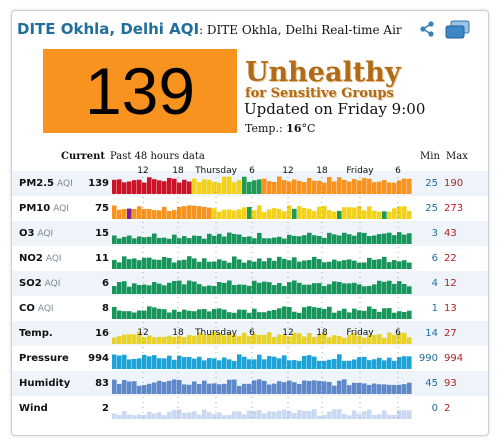 The height and width of the screenshot is (443, 500). Describe the element at coordinates (36, 233) in the screenshot. I see `row-label: O3 AQI` at that location.